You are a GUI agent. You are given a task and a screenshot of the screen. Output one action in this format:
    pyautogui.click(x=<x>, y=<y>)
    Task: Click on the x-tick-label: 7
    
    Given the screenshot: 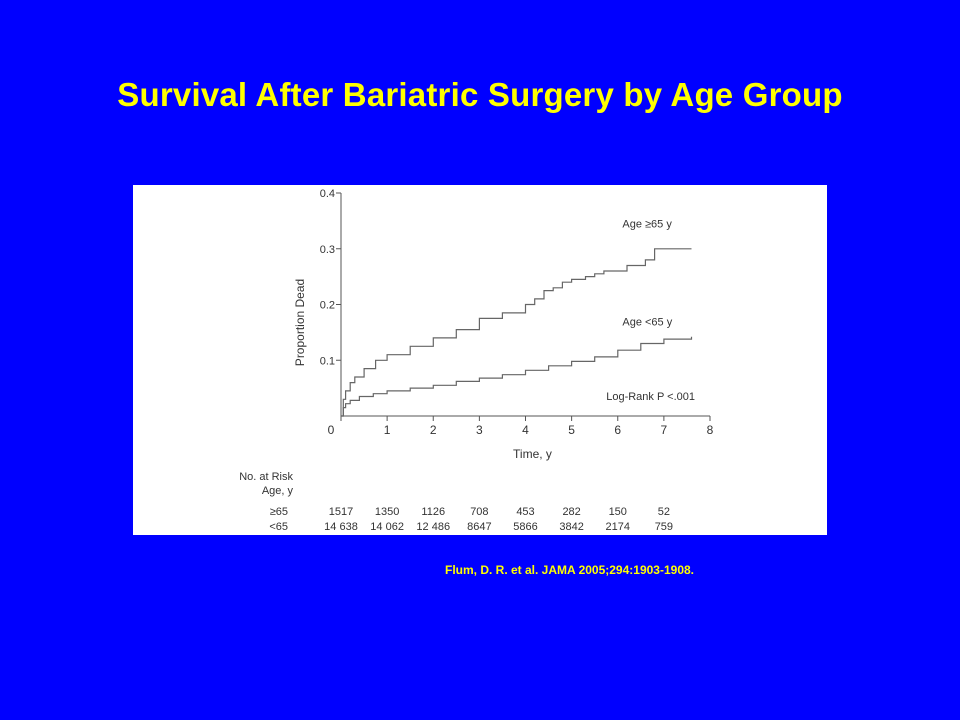 What is the action you would take?
    pyautogui.click(x=664, y=430)
    